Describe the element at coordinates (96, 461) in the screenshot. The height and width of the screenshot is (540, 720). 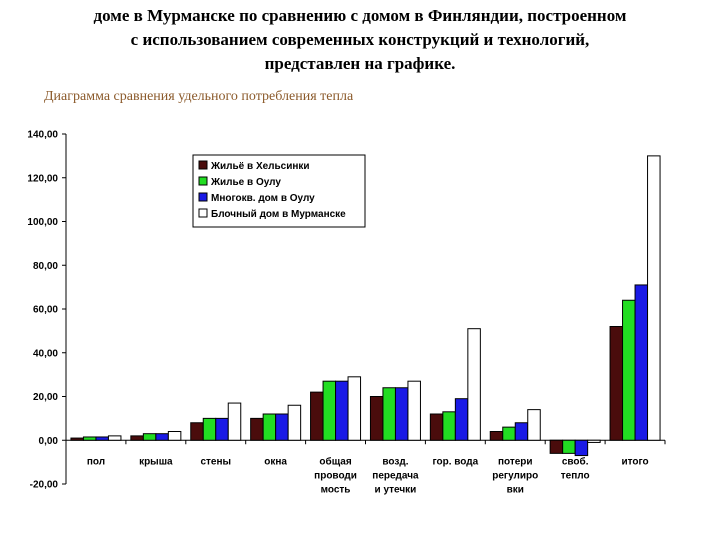
I see `category-label: пол` at that location.